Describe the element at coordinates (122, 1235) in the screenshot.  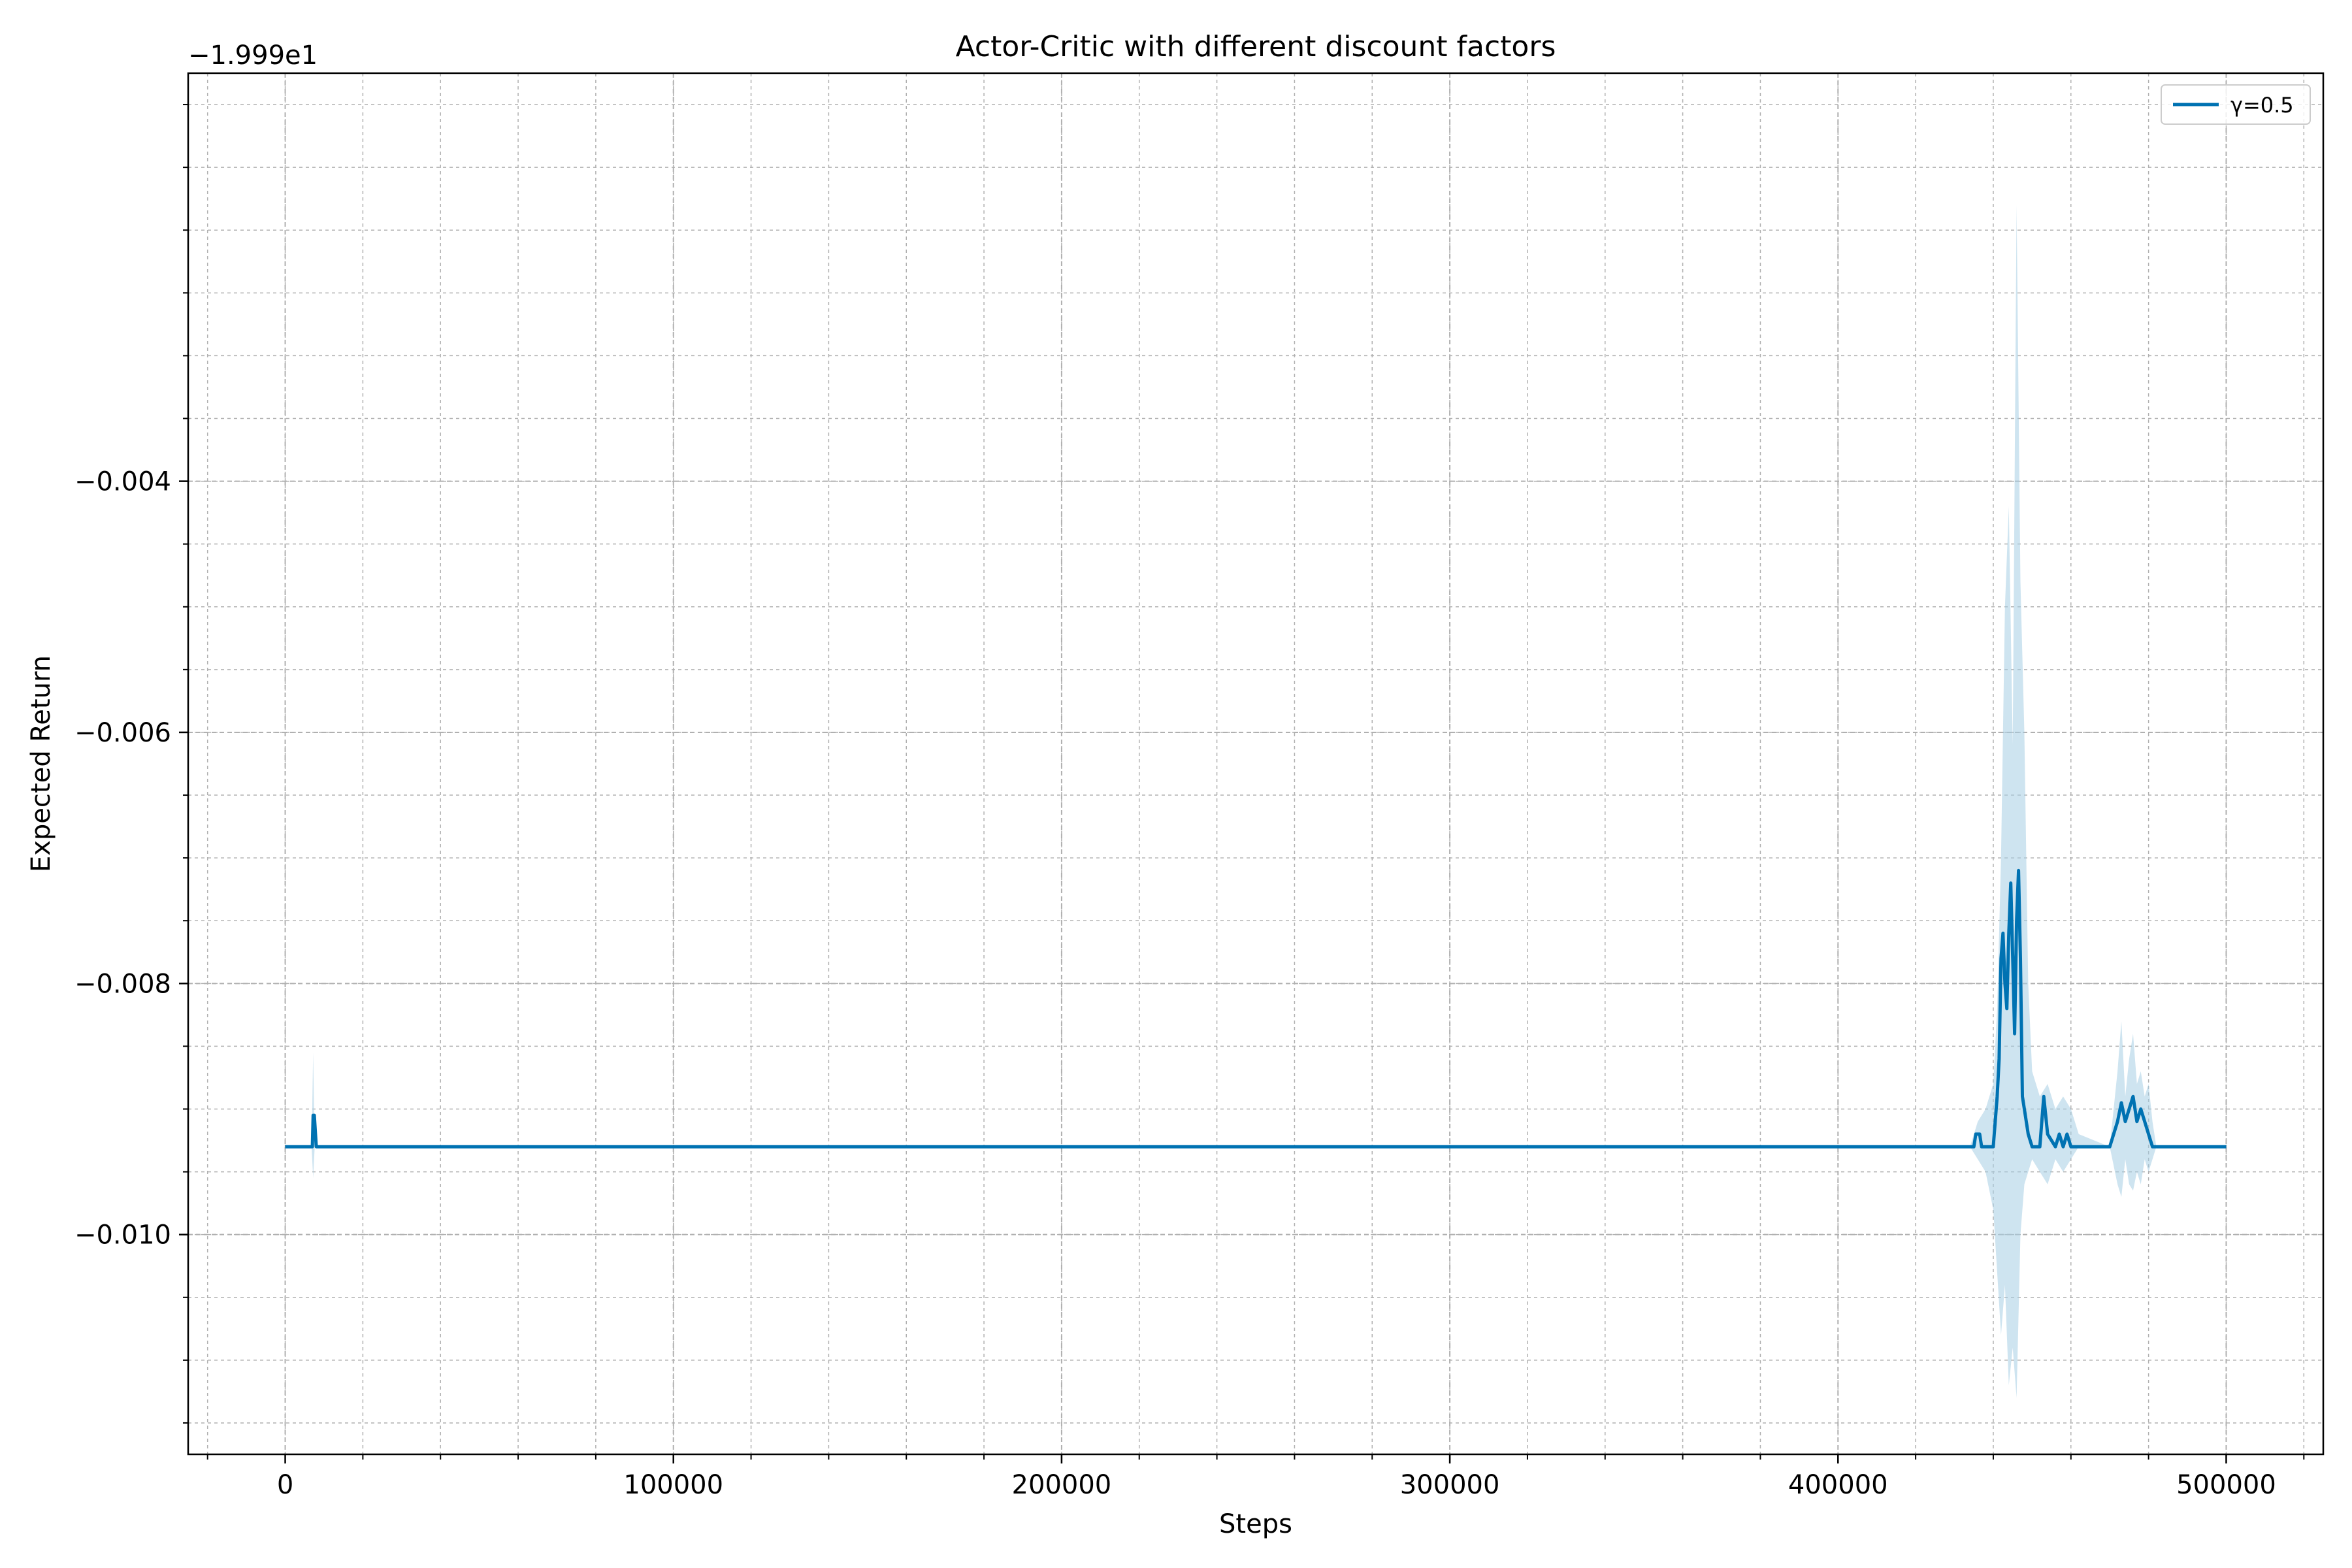
I see `y-tick-label: −0.010` at that location.